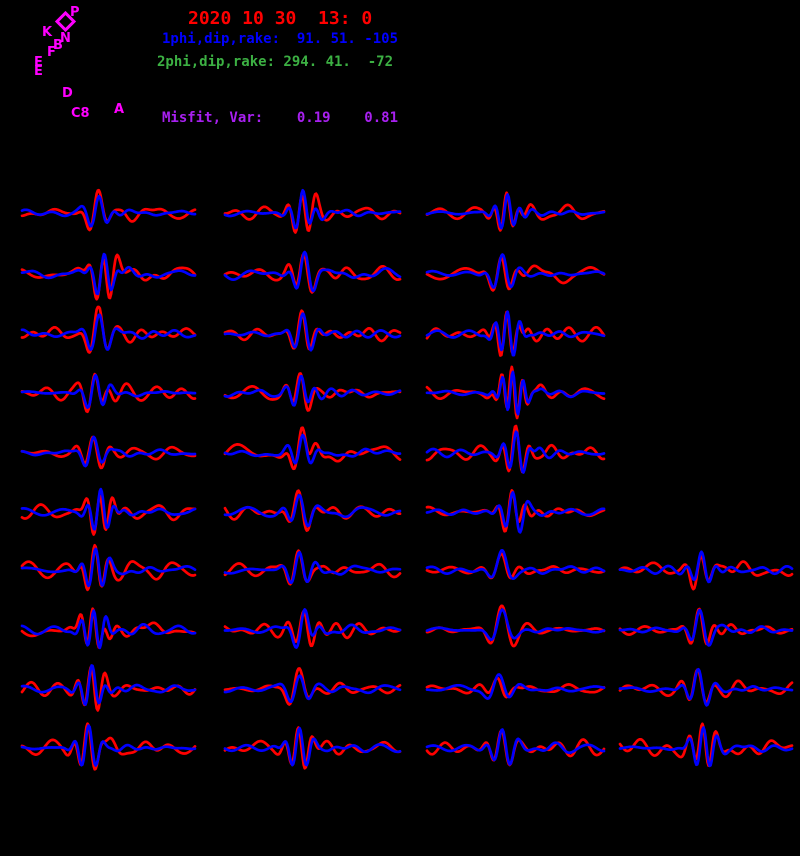  Describe the element at coordinates (58, 45) in the screenshot. I see `station-label: B` at that location.